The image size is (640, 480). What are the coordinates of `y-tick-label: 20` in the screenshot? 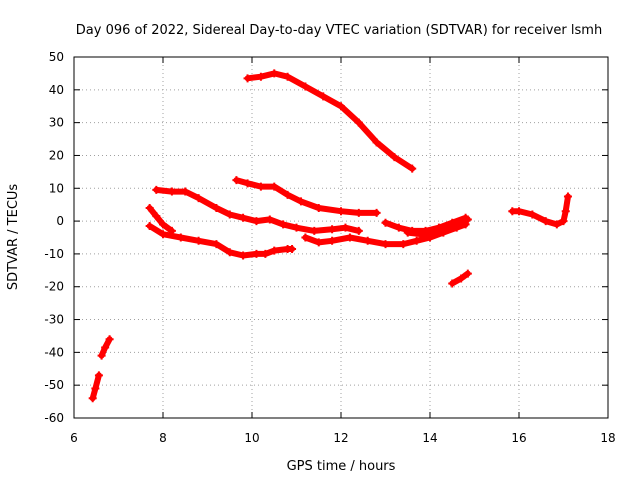 It's located at (56, 155).